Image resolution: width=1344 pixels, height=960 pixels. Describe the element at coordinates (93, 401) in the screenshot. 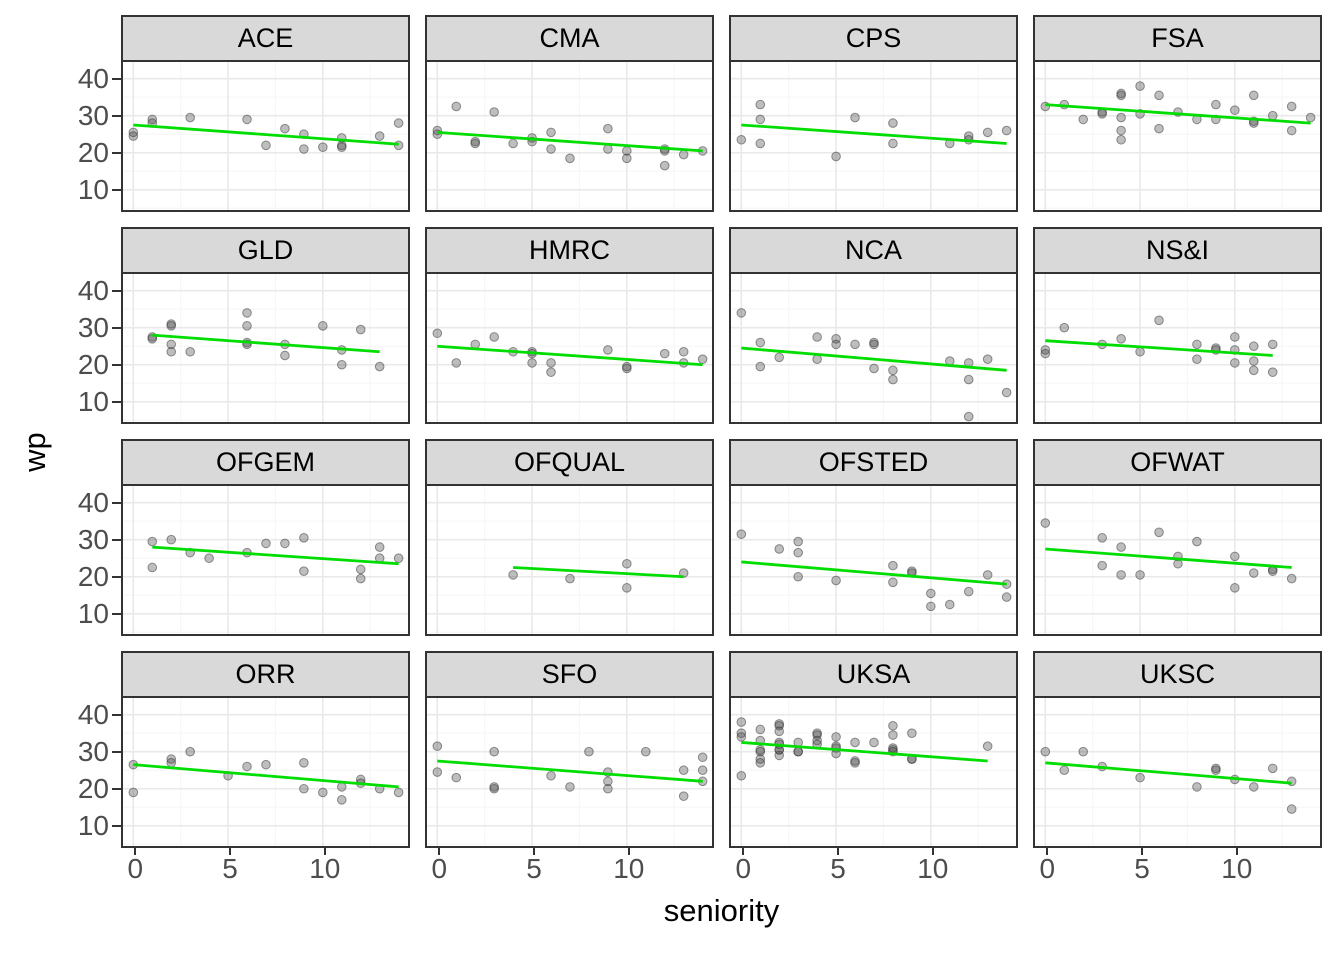

I see `y-tick-label: 10` at that location.